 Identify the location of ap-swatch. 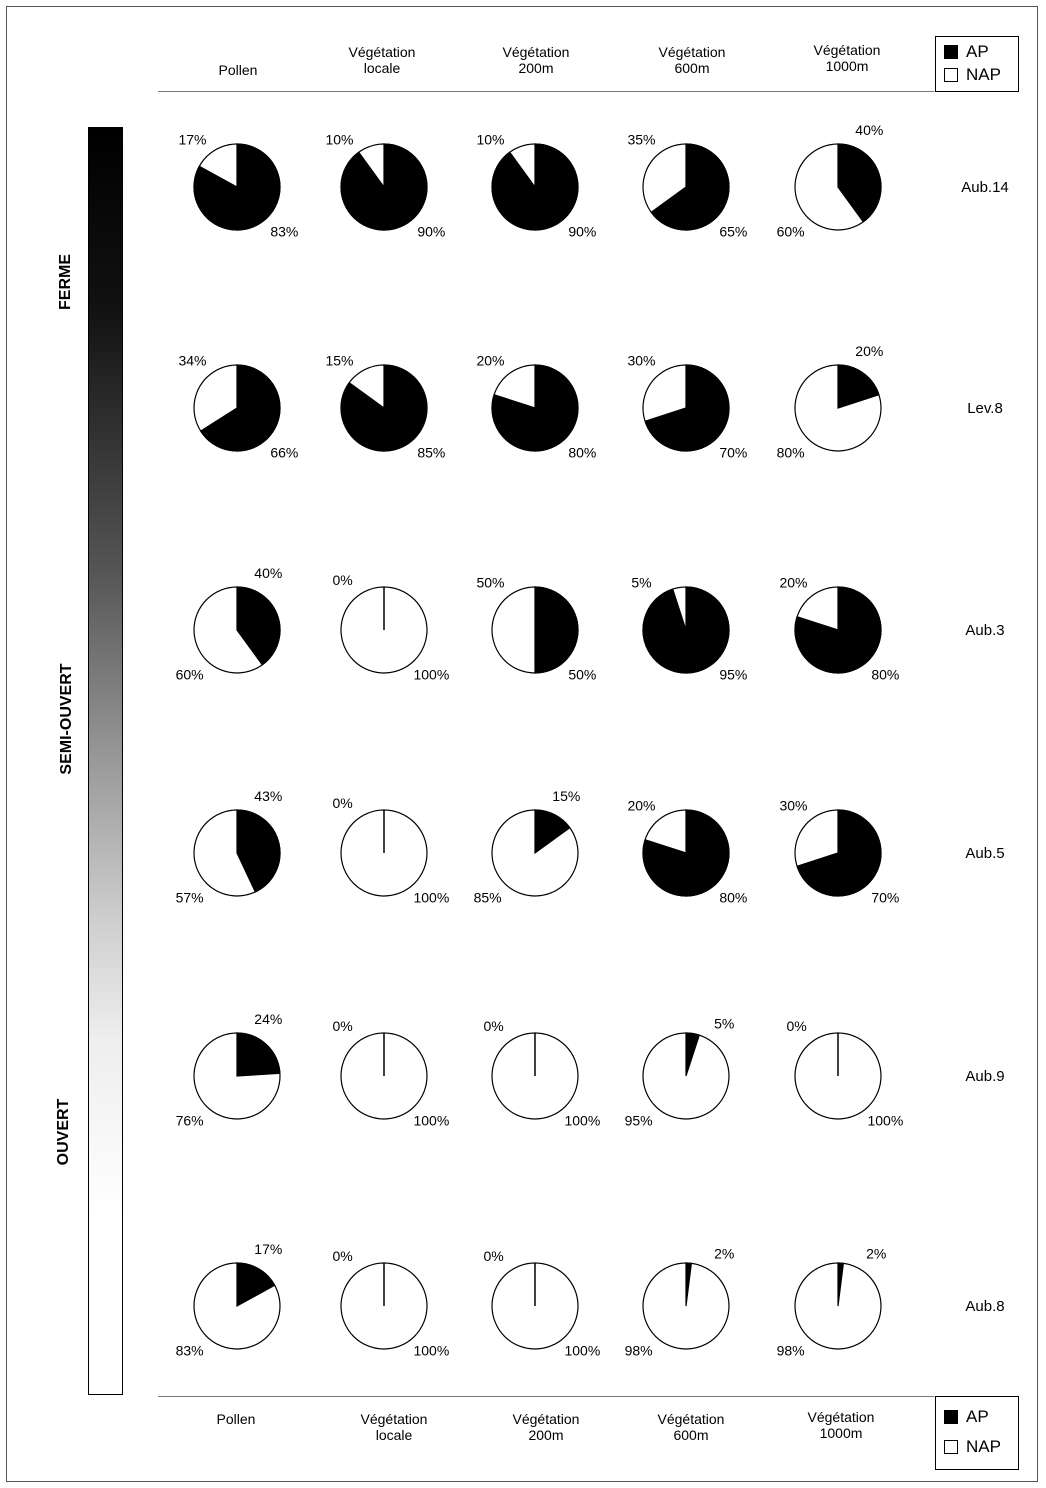
(951, 1417).